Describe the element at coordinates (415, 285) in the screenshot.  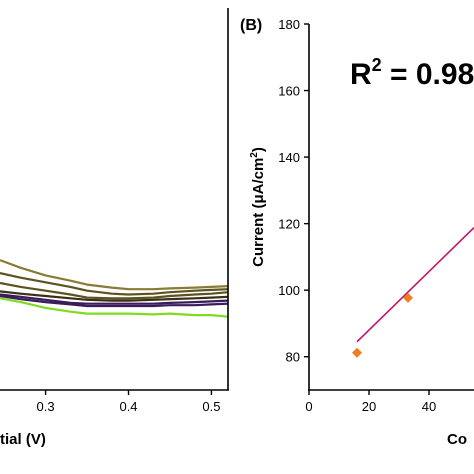
I see `panel-b-fit-line` at that location.